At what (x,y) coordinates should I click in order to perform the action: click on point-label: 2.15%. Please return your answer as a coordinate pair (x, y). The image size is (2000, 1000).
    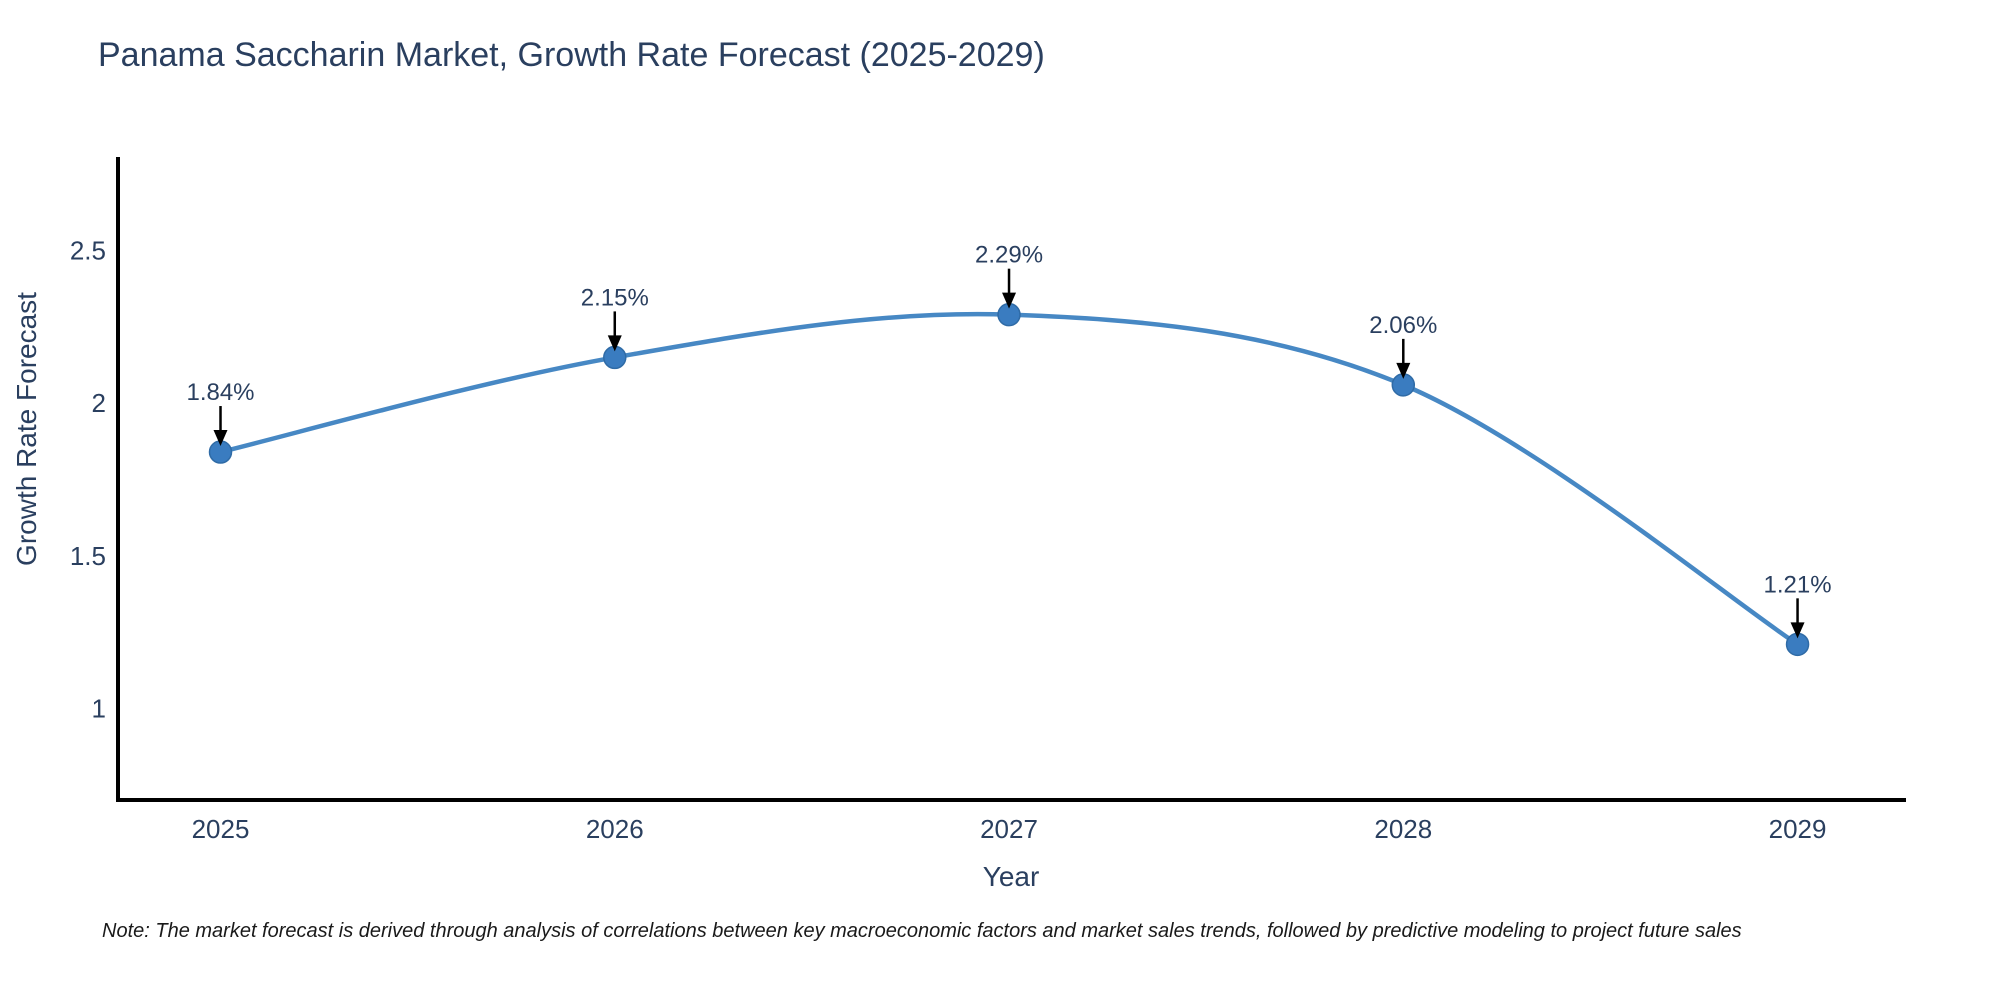
    Looking at the image, I should click on (615, 297).